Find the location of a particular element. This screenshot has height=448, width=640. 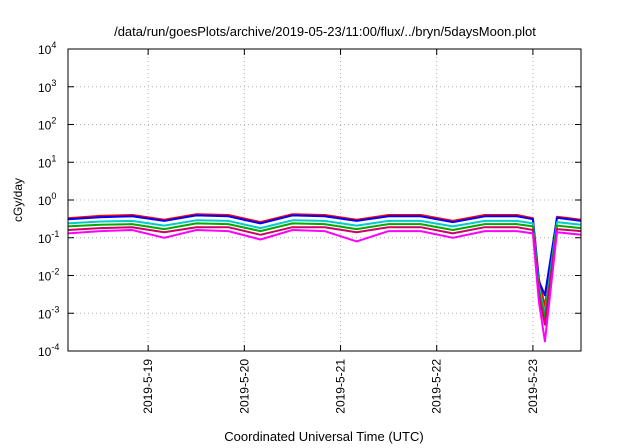

y-tick-label: 10⁴ is located at coordinates (47, 48).